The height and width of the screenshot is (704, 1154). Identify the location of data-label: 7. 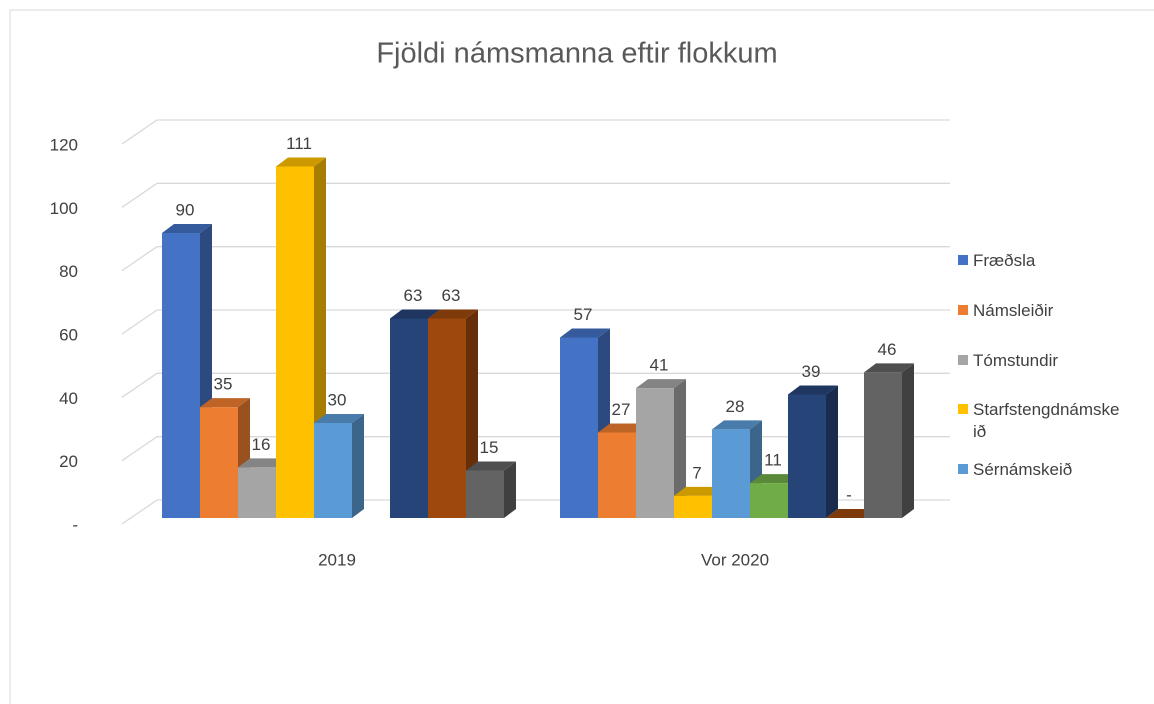
(696, 472).